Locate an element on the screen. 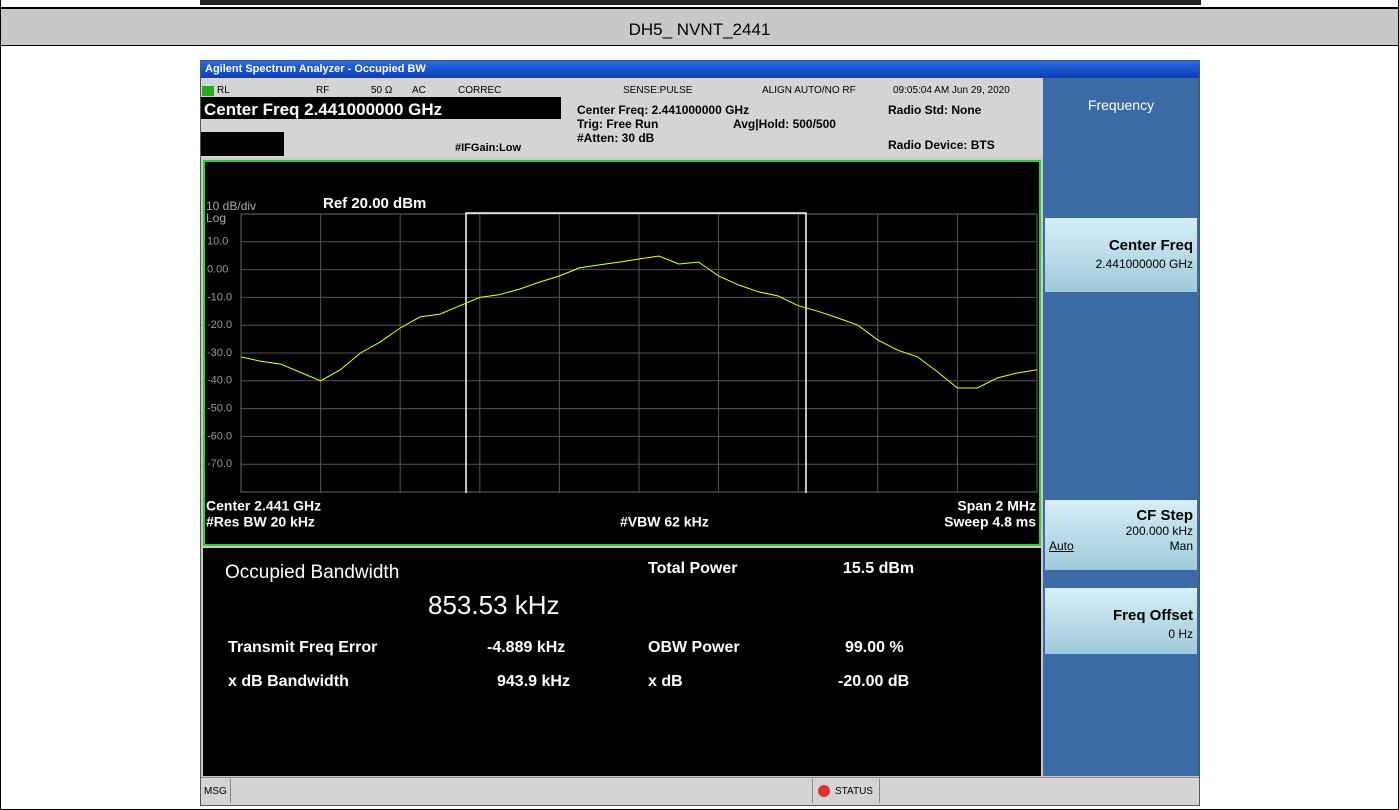  header-row is located at coordinates (699, 27).